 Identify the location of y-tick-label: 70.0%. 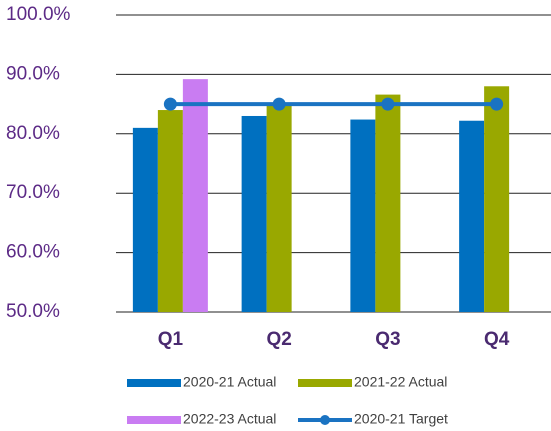
(33, 192).